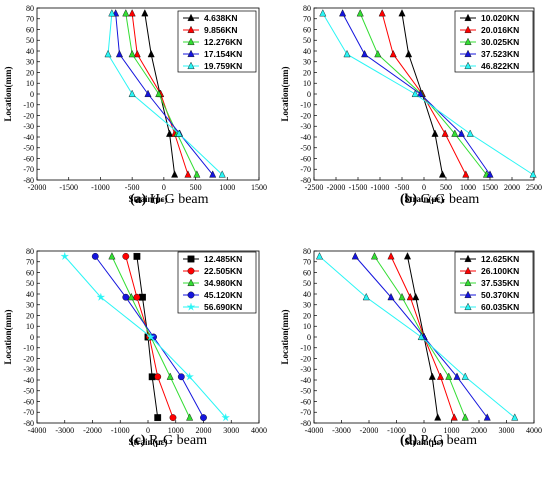  Describe the element at coordinates (138, 199) in the screenshot. I see `caption-letter: (a)` at that location.